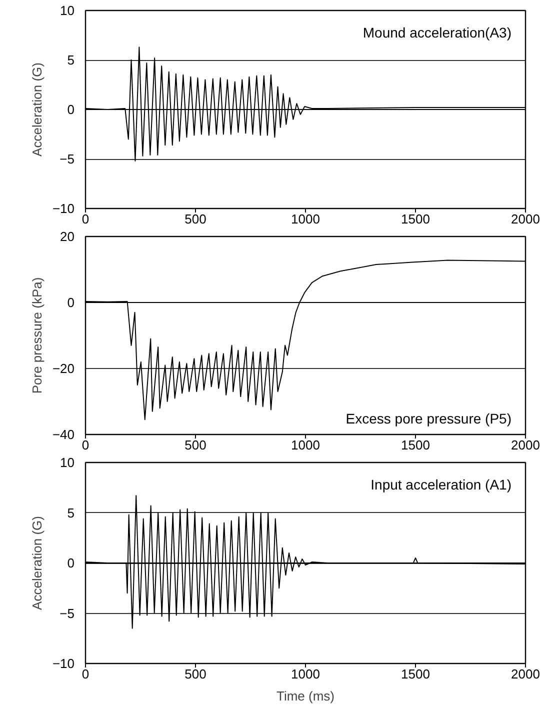  What do you see at coordinates (36, 335) in the screenshot?
I see `y-axis-title: Pore pressure (kPa)` at bounding box center [36, 335].